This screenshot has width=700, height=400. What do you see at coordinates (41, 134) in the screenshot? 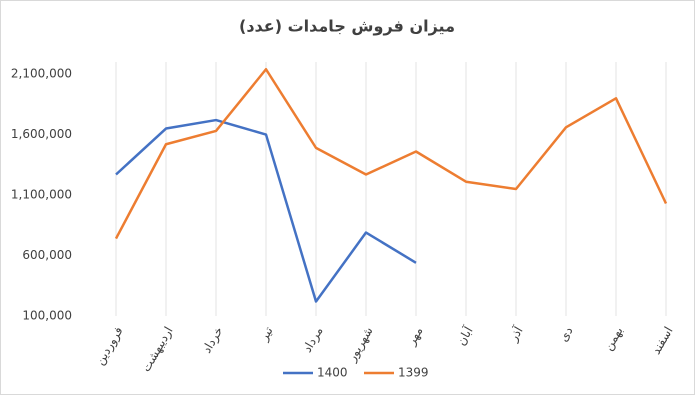
I see `y-tick-label: 1,600,000` at bounding box center [41, 134].